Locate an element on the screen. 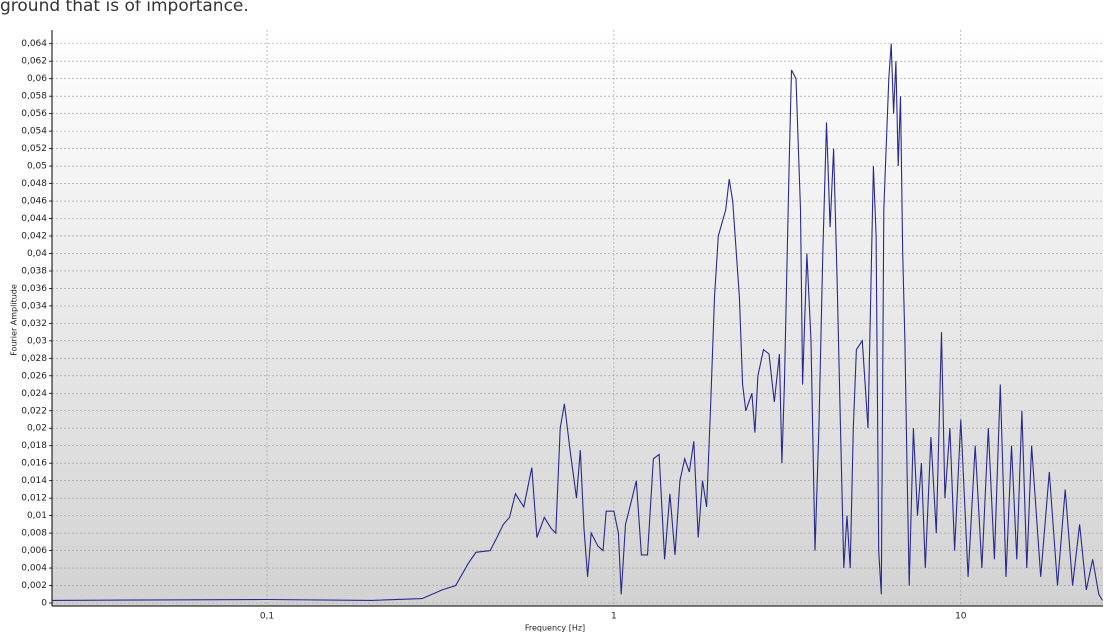  y-tick-label: 0,032 is located at coordinates (34, 324).